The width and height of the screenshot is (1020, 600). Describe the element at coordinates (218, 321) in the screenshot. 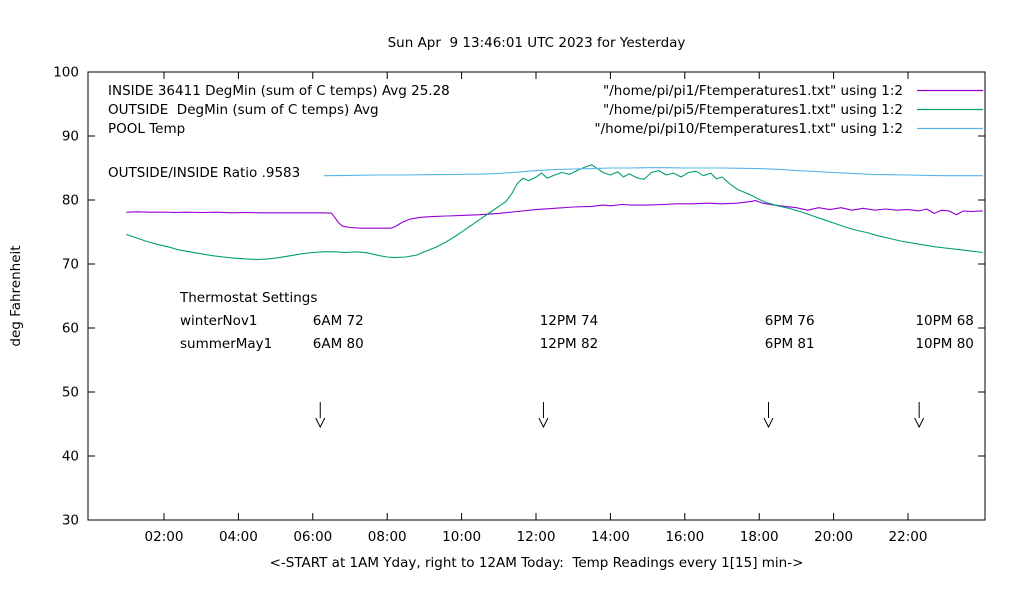

I see `thermostat-row-name: winterNov1` at that location.